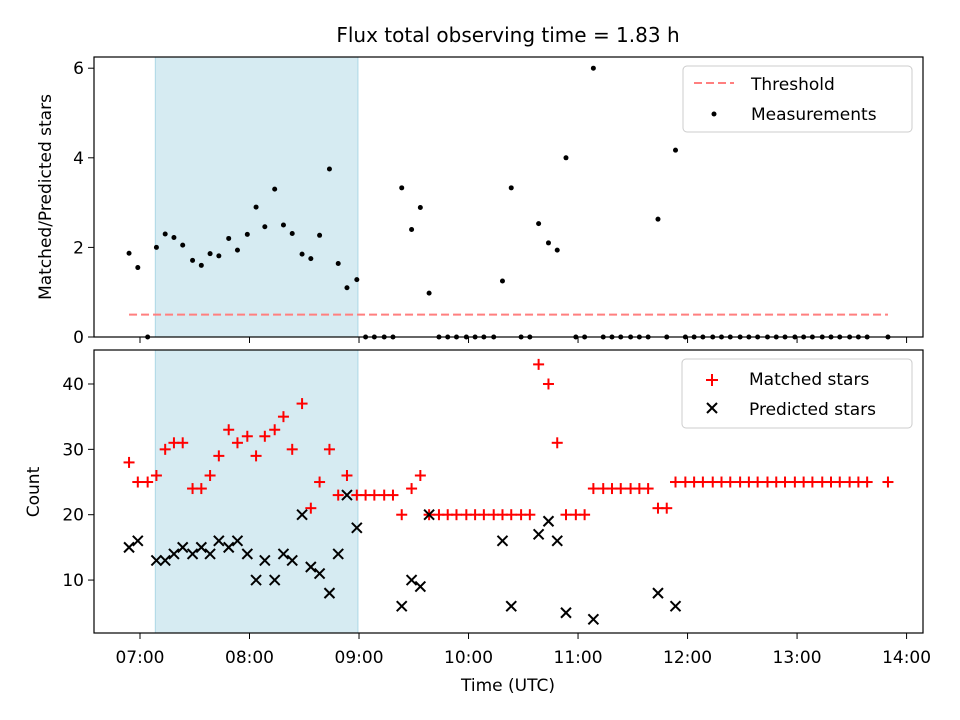  Describe the element at coordinates (797, 658) in the screenshot. I see `x-tick-label: 13:00` at that location.